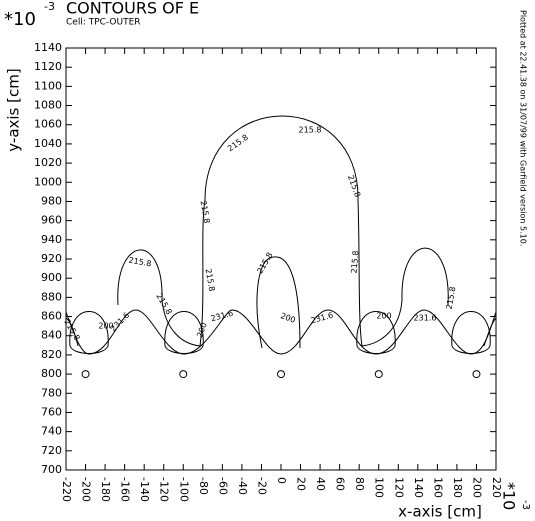  Describe the element at coordinates (14, 109) in the screenshot. I see `y-axis-title: y-axis [cm]` at that location.